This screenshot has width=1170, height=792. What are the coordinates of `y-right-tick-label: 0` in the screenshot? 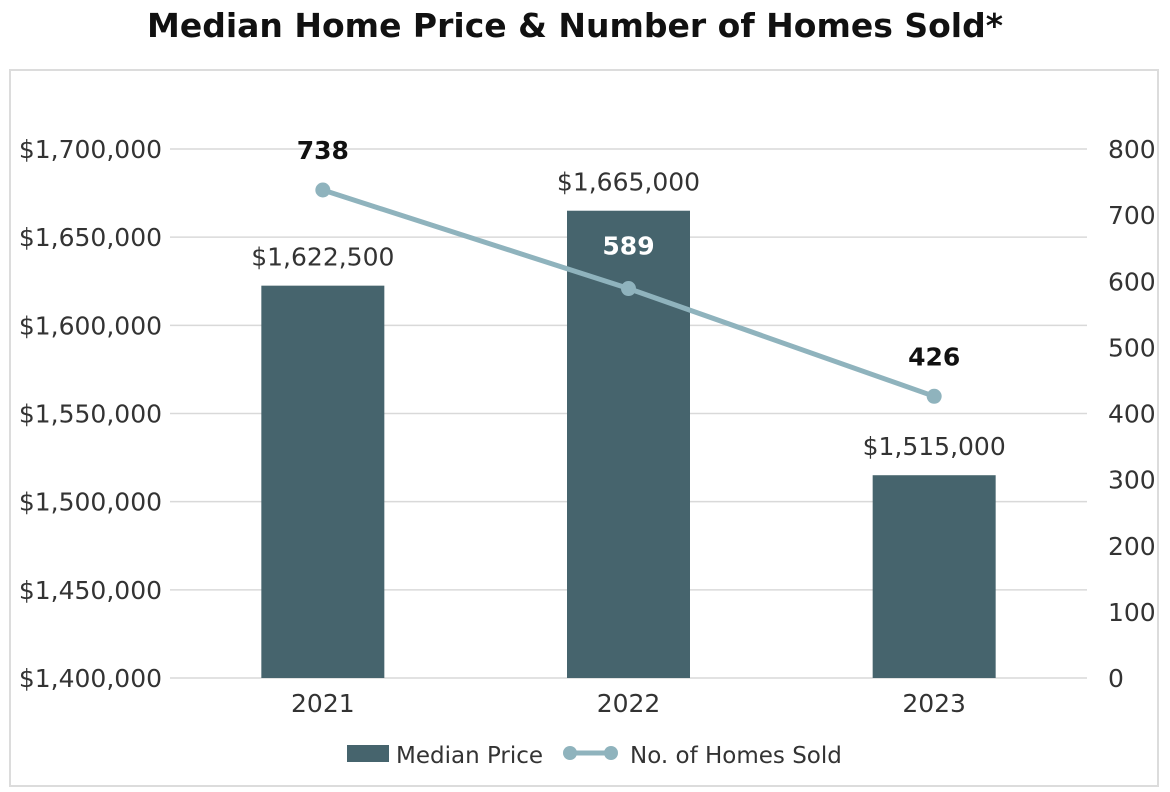 It's located at (1116, 678).